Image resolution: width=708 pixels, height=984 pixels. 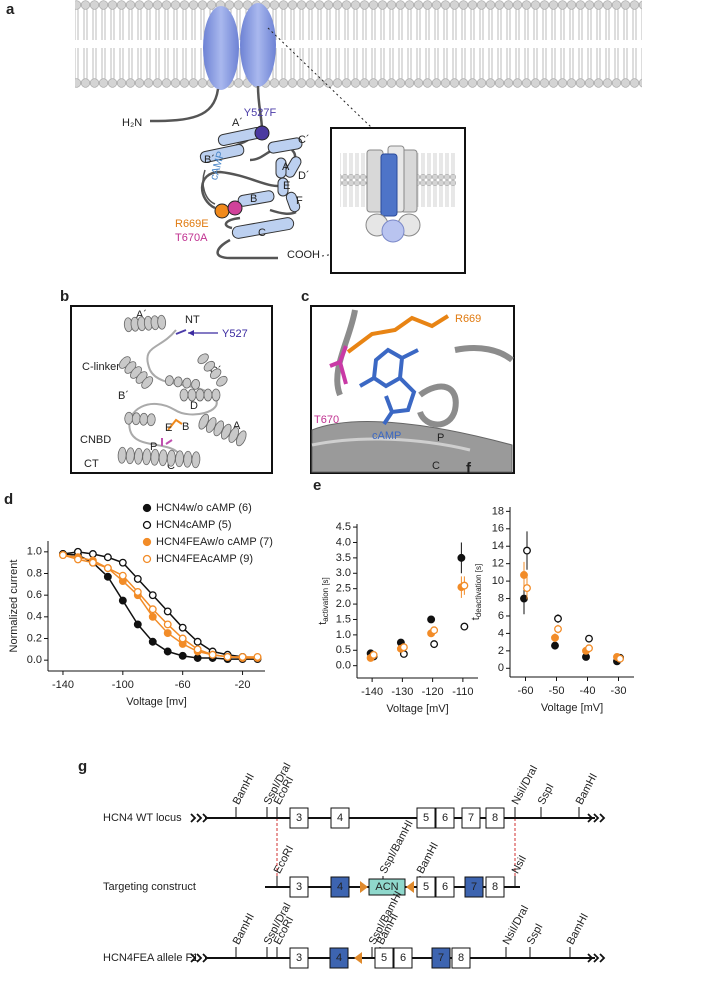 I want to click on cnbd-domain, so click(x=393, y=231).